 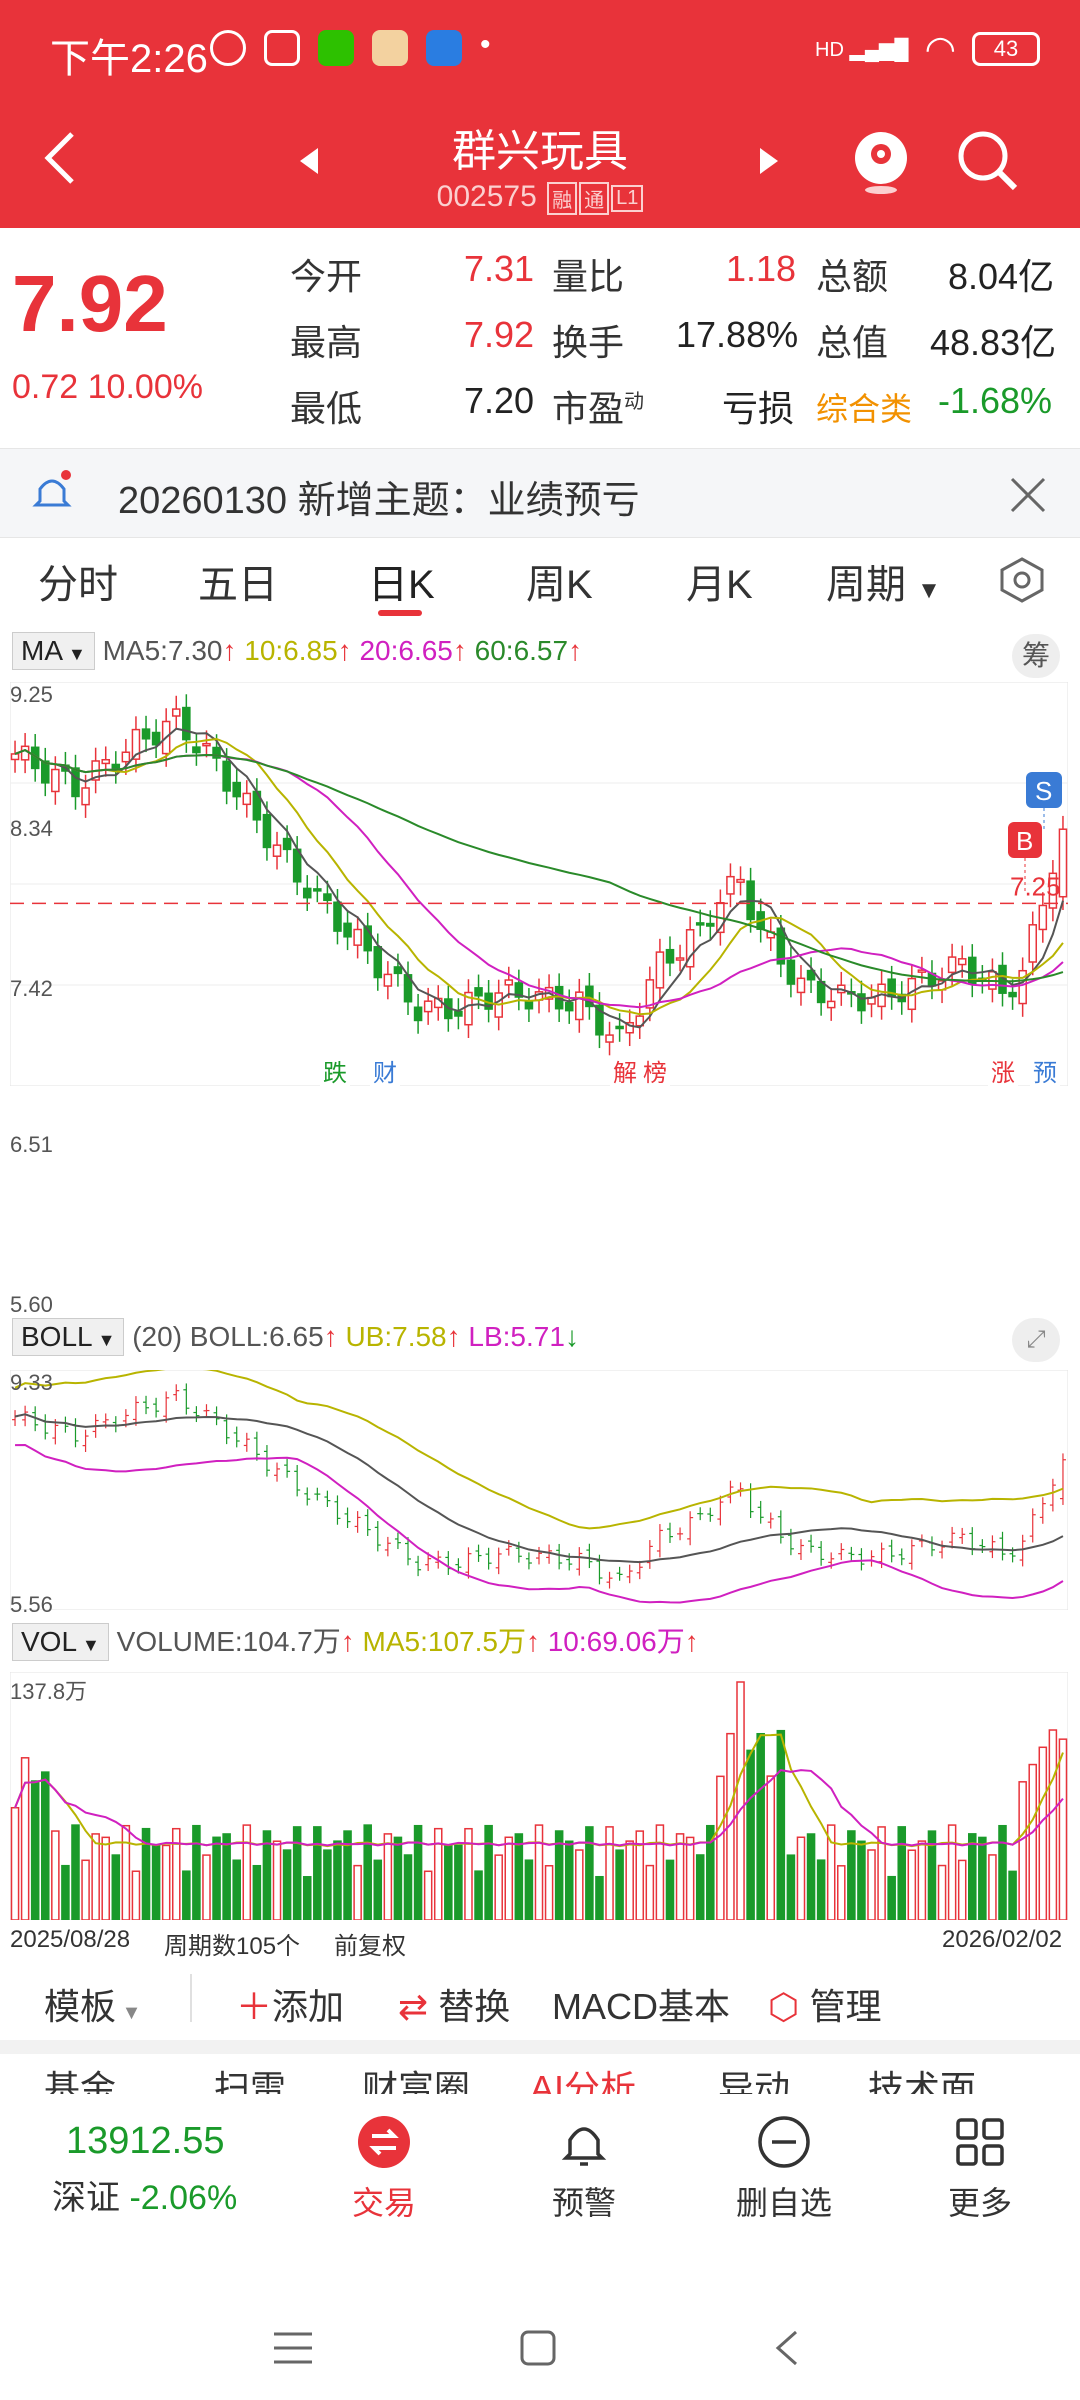 I want to click on macd-indicator-button: MACD基本, so click(x=641, y=2006).